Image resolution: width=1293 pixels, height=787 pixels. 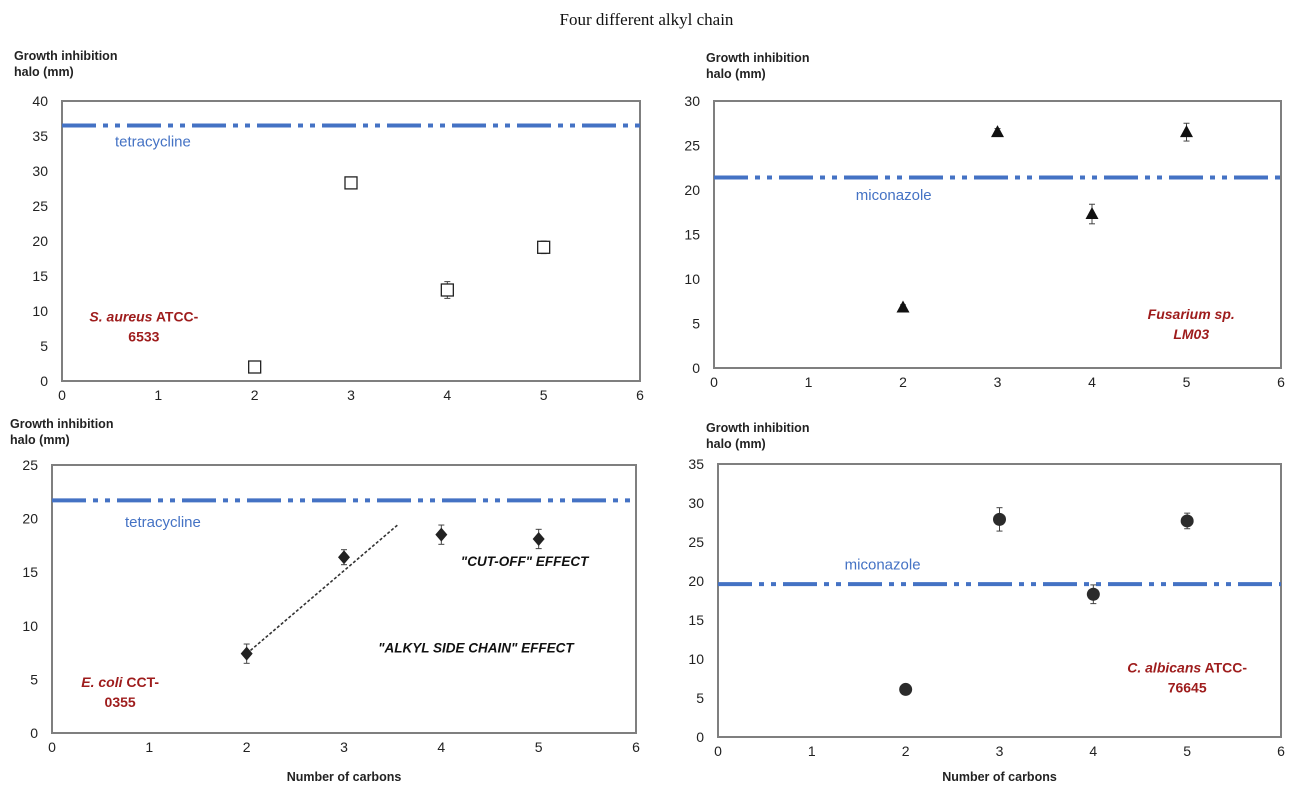 I want to click on organism-label: S. aureus ATCC-, so click(x=143, y=317).